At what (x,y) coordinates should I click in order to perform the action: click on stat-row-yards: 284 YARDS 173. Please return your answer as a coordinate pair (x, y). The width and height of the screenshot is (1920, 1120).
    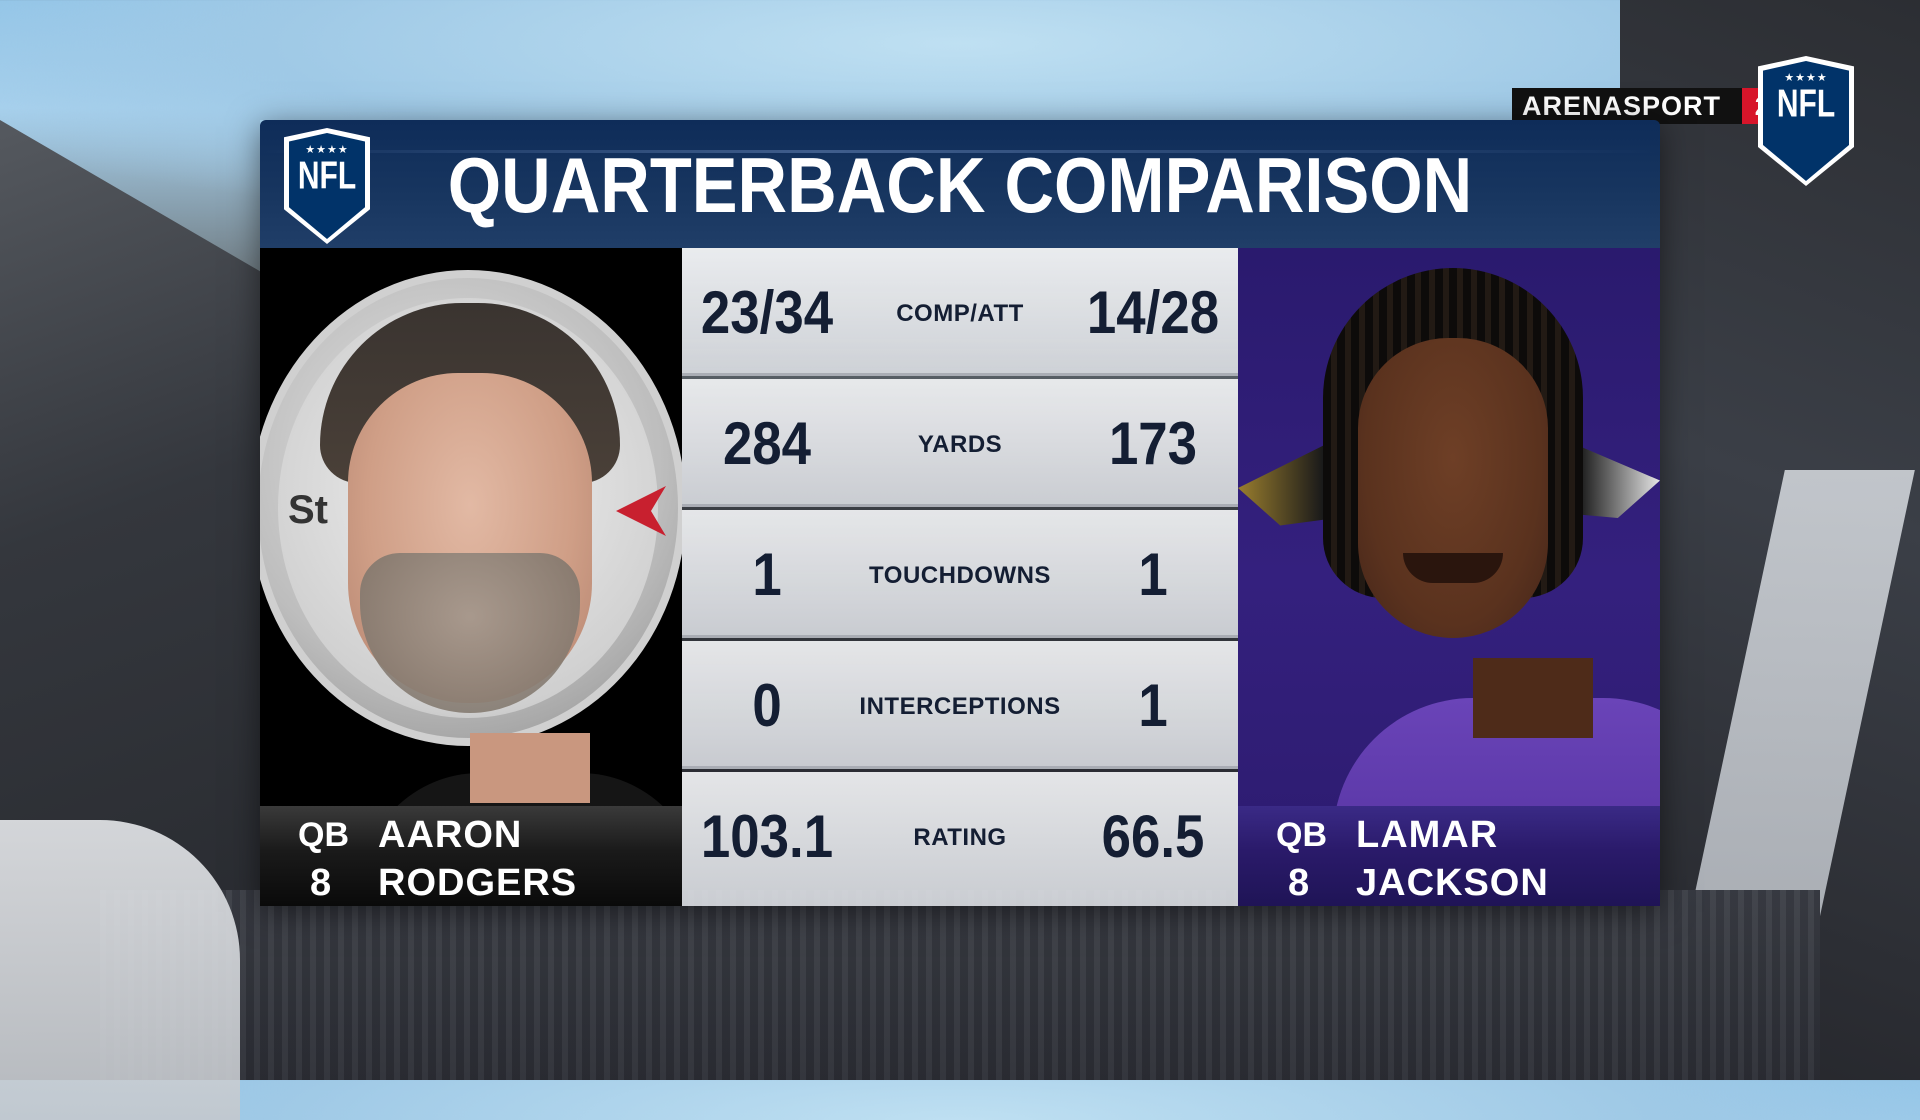
    Looking at the image, I should click on (960, 443).